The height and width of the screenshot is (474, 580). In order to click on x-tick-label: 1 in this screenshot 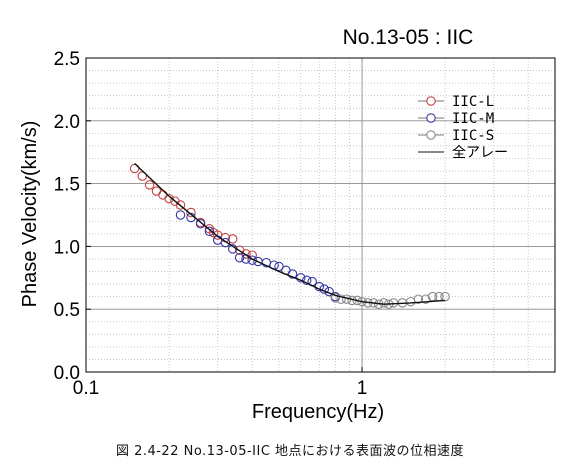, I will do `click(362, 388)`.